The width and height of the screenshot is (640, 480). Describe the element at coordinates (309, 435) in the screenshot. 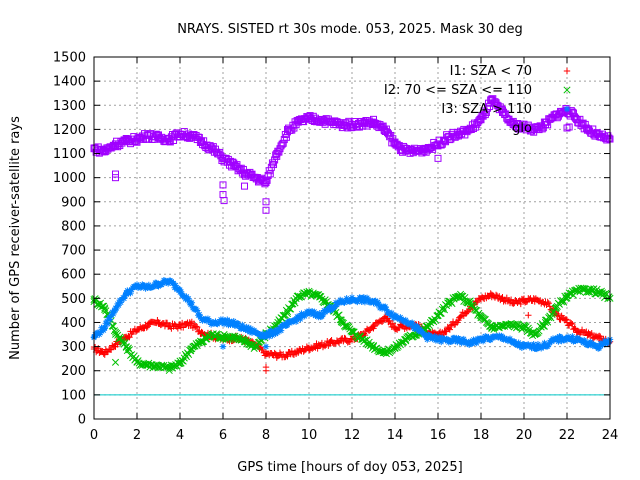

I see `x-tick-label: 10` at that location.